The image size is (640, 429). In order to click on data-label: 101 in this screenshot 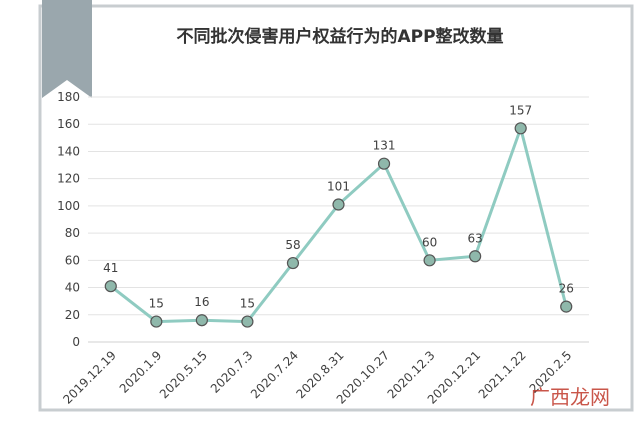, I will do `click(338, 187)`.